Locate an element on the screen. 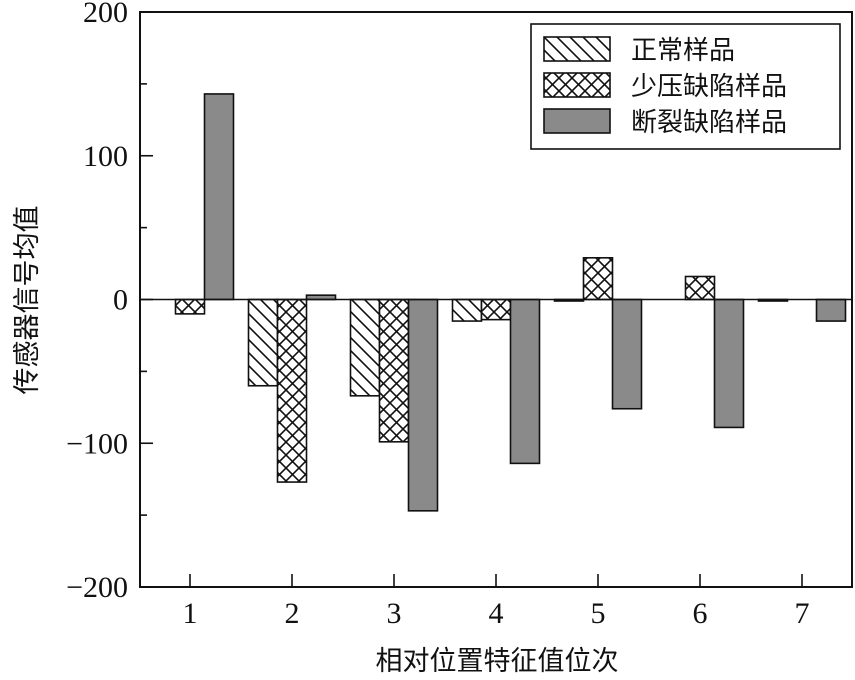 This screenshot has height=680, width=855. x-tick-label: 4 is located at coordinates (496, 613).